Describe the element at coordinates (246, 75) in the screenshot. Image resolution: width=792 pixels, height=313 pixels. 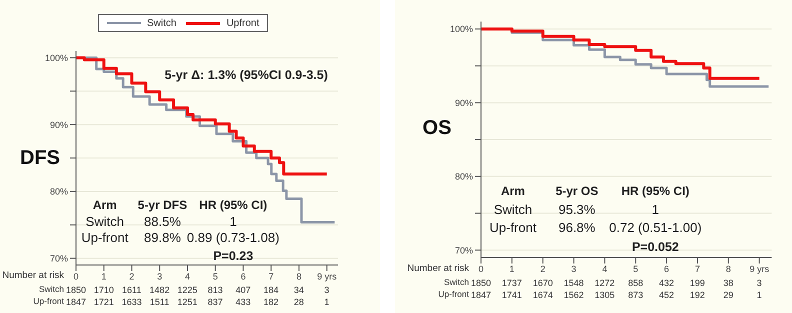
I see `annotation: 5-yr Δ: 1.3% (95%CI 0.9-3.5)` at that location.